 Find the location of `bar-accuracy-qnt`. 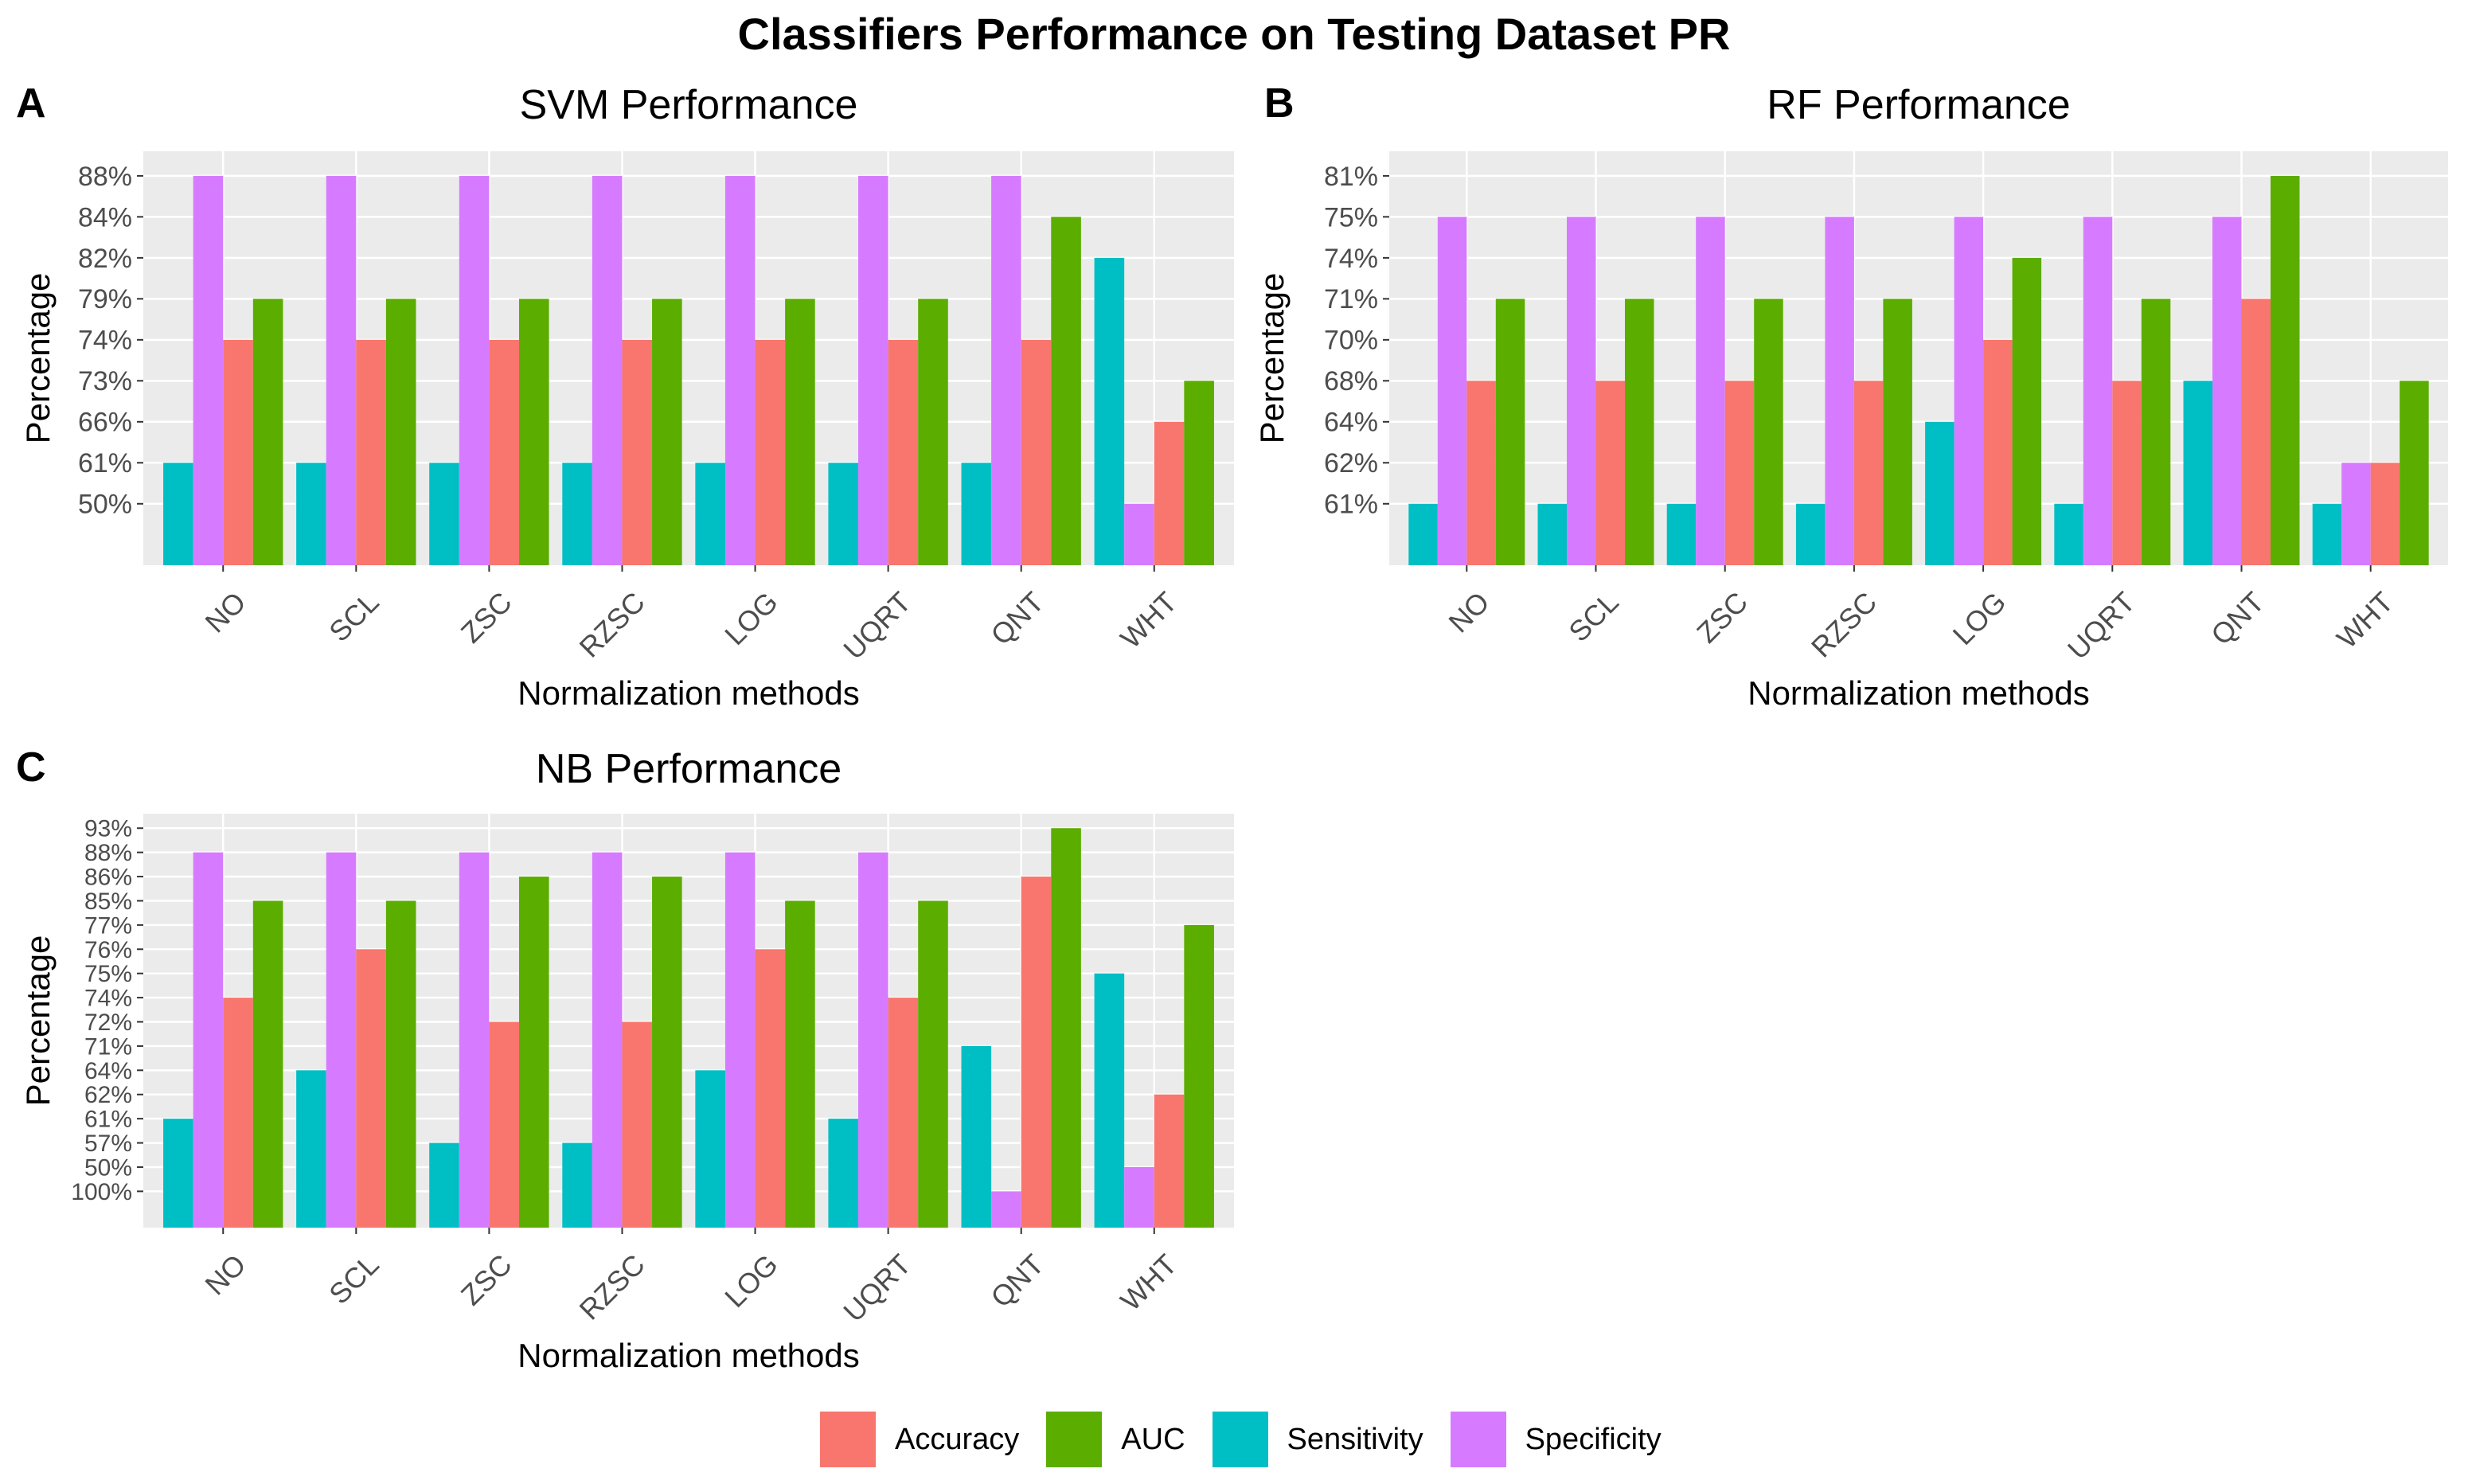

bar-accuracy-qnt is located at coordinates (1036, 1052).